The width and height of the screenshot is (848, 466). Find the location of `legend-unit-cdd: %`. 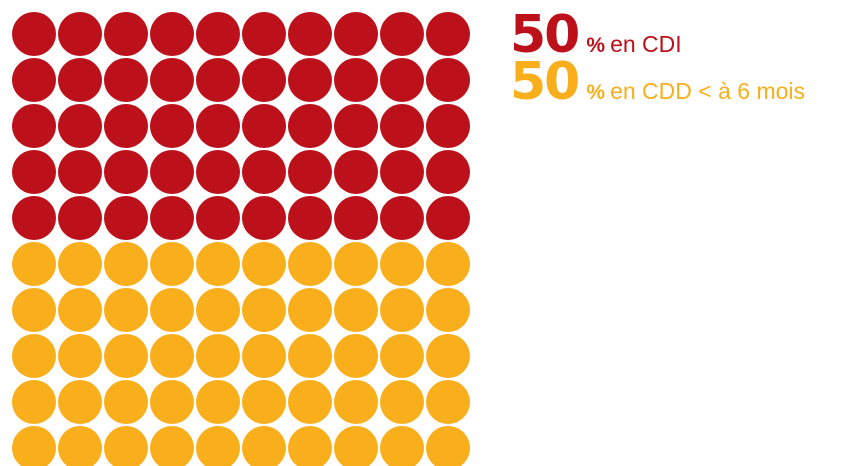

legend-unit-cdd: % is located at coordinates (596, 92).